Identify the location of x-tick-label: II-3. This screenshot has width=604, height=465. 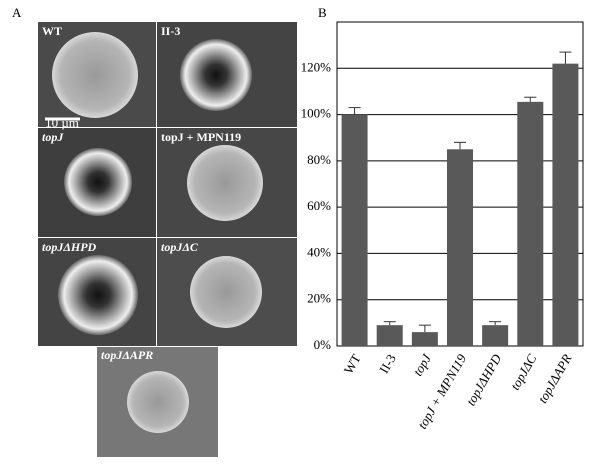
(387, 363).